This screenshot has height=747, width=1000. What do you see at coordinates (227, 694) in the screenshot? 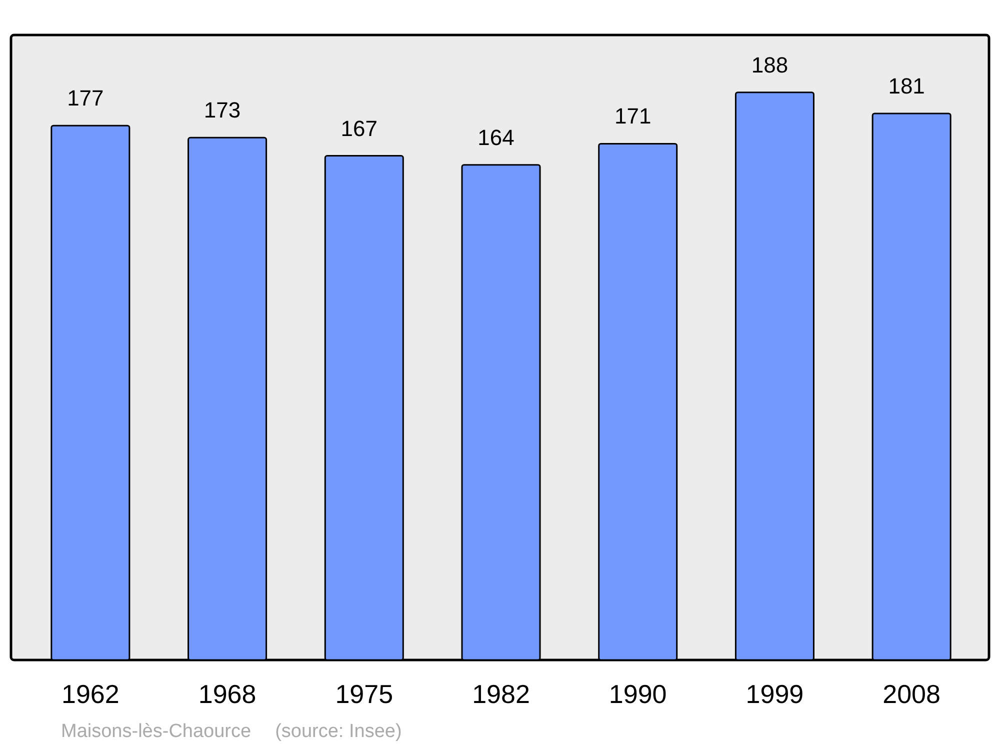
I see `x-tick-label: 1968` at bounding box center [227, 694].